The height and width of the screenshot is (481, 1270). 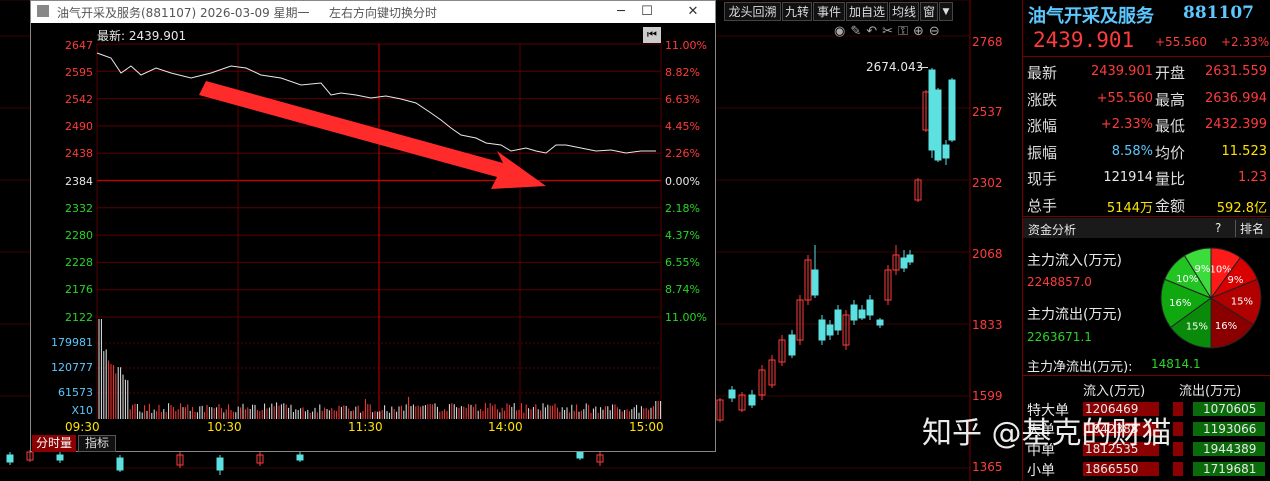 What do you see at coordinates (1218, 13) in the screenshot?
I see `stock-code: 881107` at bounding box center [1218, 13].